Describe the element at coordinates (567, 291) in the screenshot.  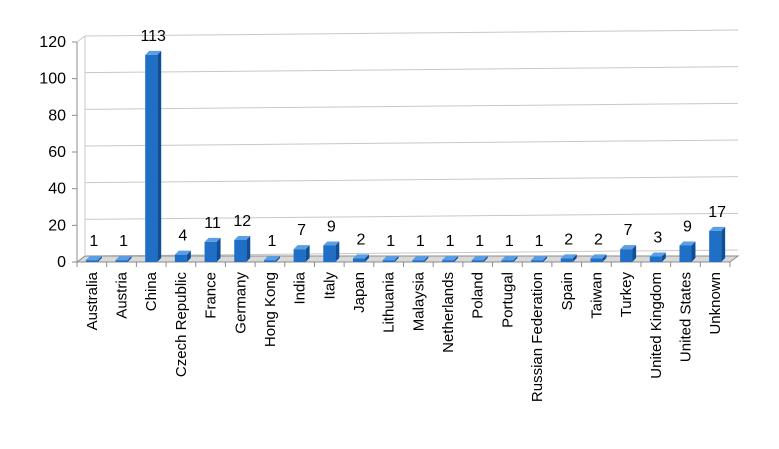
I see `x-tick-label: Spain` at that location.